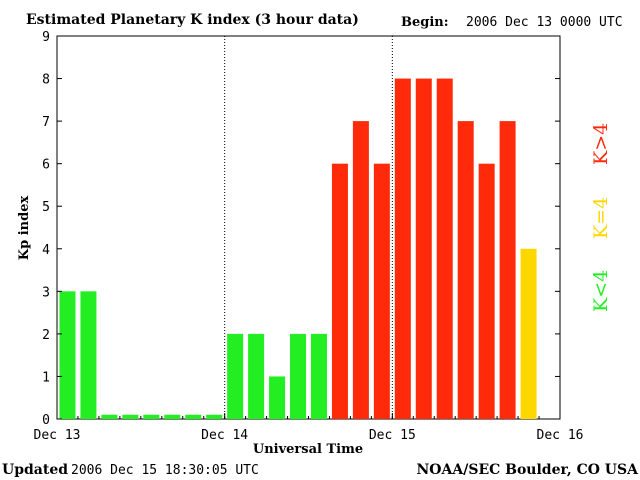 This screenshot has height=480, width=640. What do you see at coordinates (601, 144) in the screenshot?
I see `legend-high: K>4` at bounding box center [601, 144].